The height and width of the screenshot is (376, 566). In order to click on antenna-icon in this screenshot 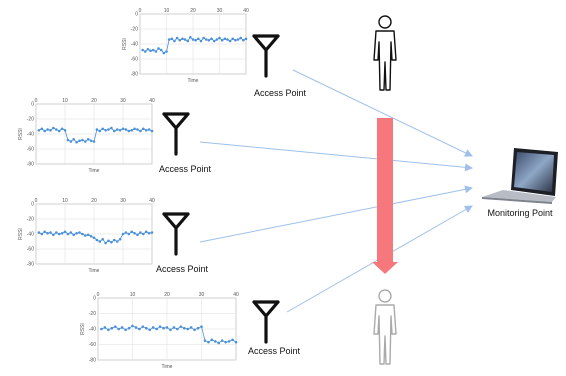, I will do `click(176, 234)`.